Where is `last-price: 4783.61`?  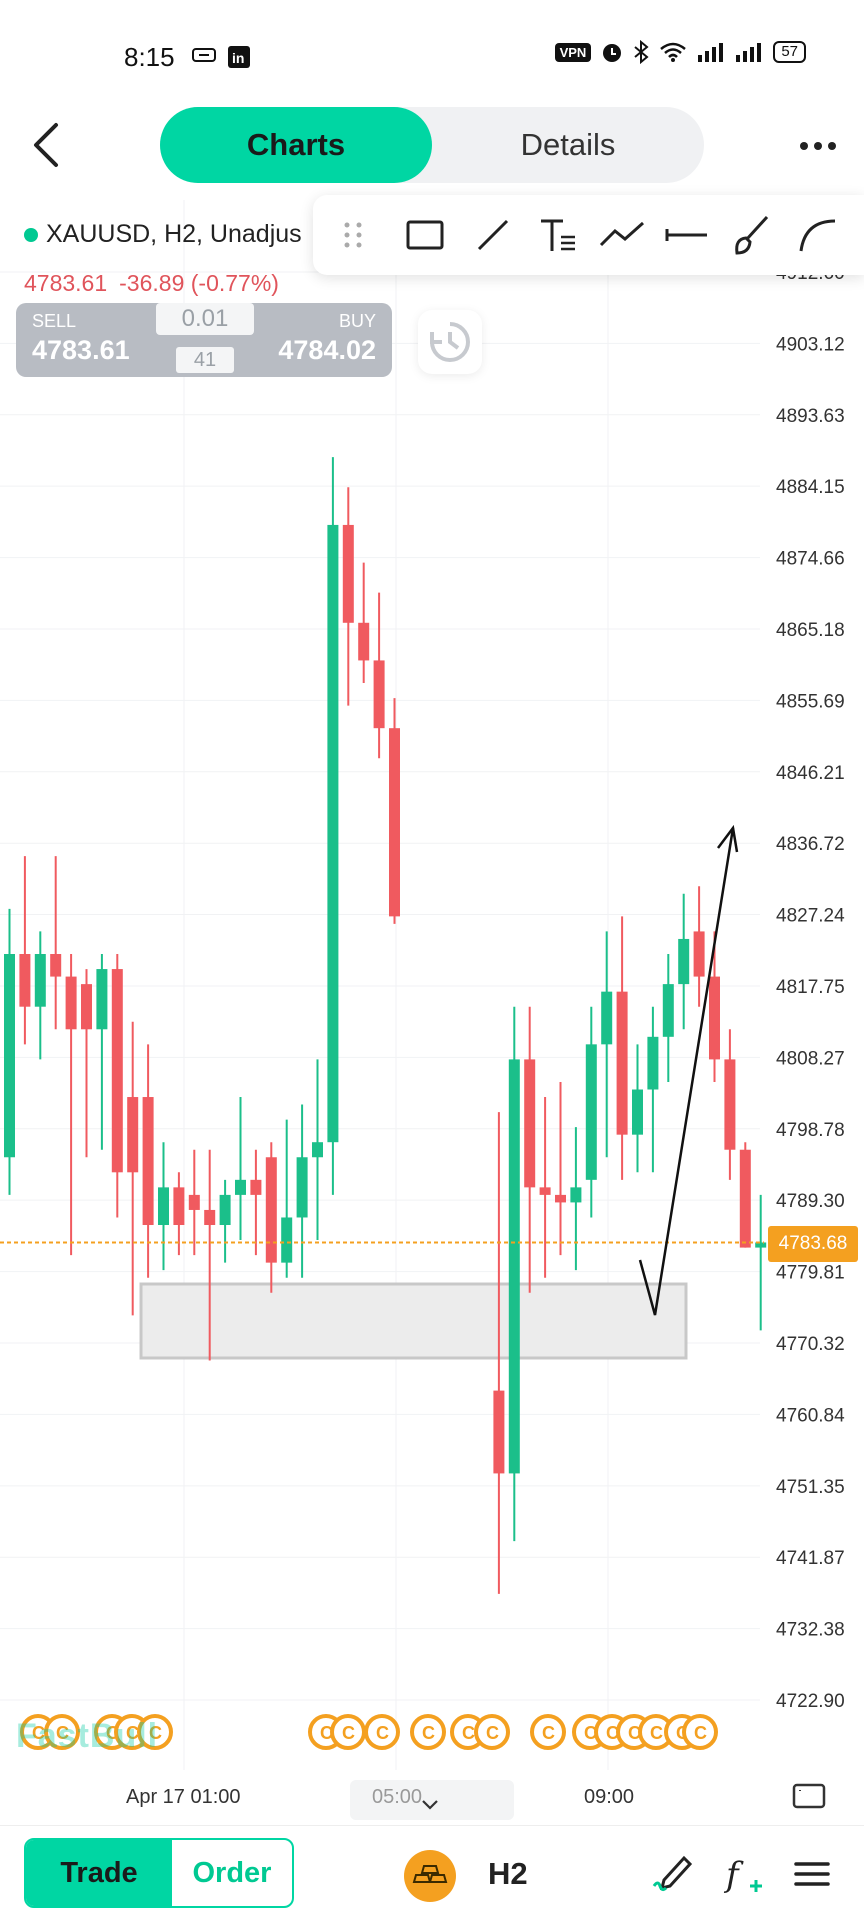
last-price: 4783.61 is located at coordinates (66, 283).